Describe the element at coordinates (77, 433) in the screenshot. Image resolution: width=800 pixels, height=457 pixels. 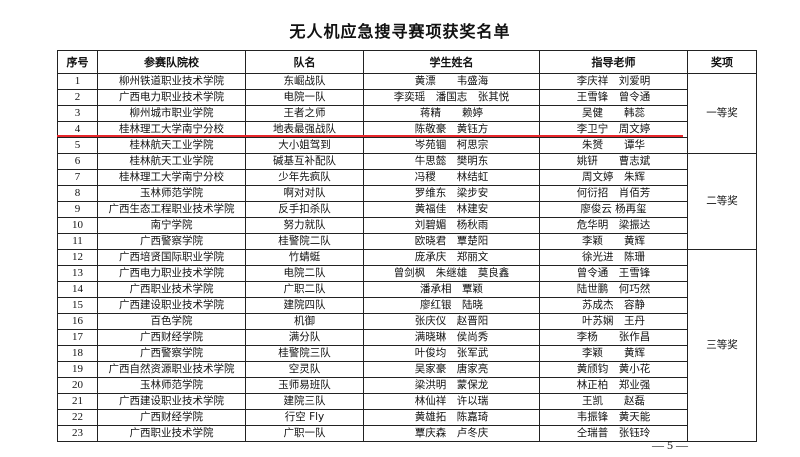
I see `cell-seq: 23` at that location.